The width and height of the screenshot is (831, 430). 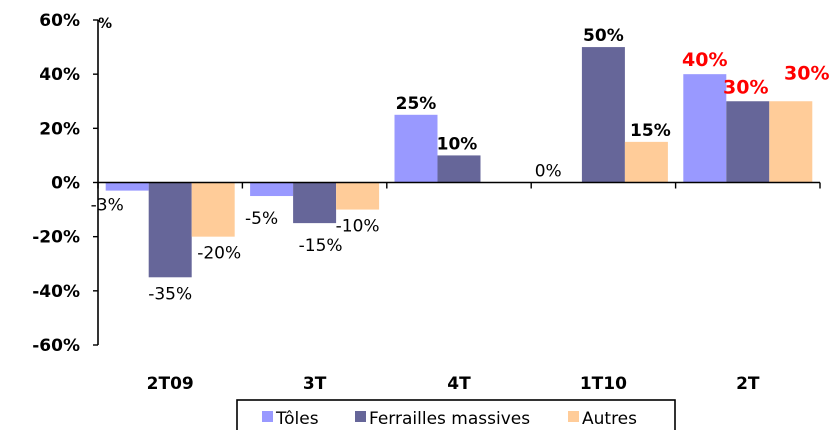 What do you see at coordinates (603, 36) in the screenshot?
I see `data-label: 50%` at bounding box center [603, 36].